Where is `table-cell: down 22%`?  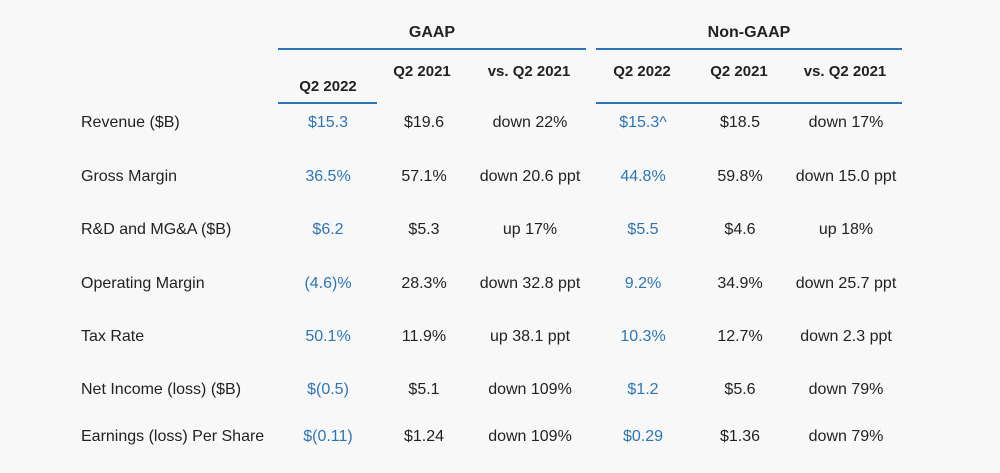
table-cell: down 22% is located at coordinates (530, 122).